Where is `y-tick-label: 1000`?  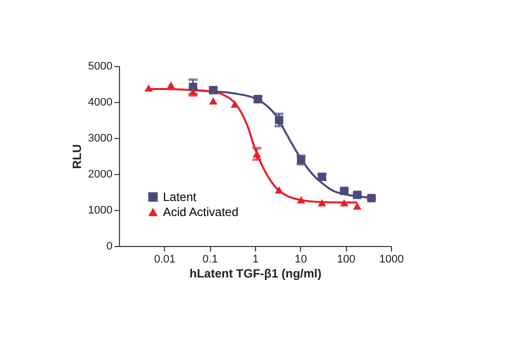 y-tick-label: 1000 is located at coordinates (100, 210).